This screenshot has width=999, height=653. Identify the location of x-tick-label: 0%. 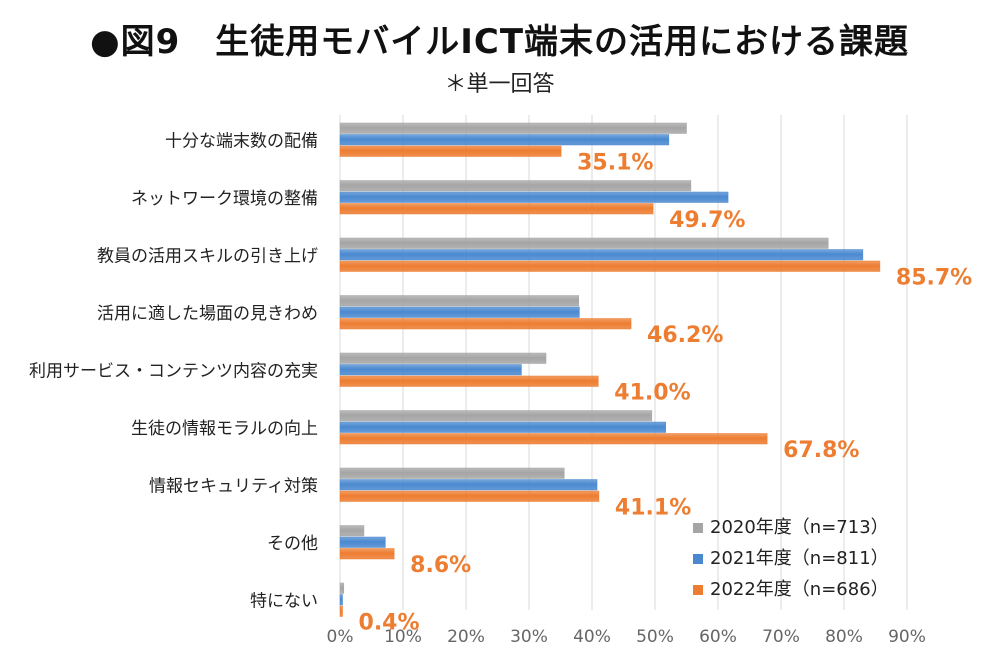
(340, 637).